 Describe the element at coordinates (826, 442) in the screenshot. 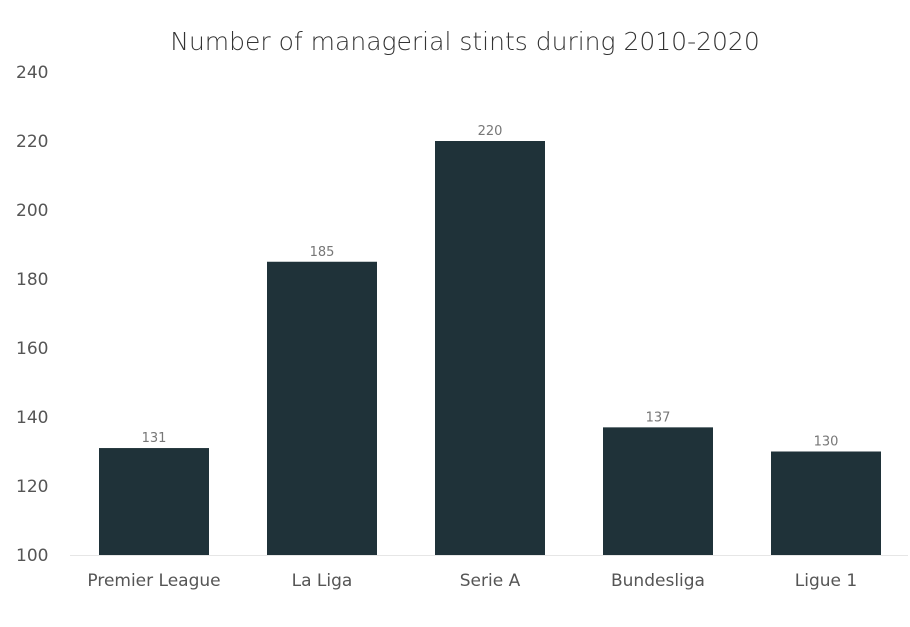

I see `bar-value-label: 130` at that location.